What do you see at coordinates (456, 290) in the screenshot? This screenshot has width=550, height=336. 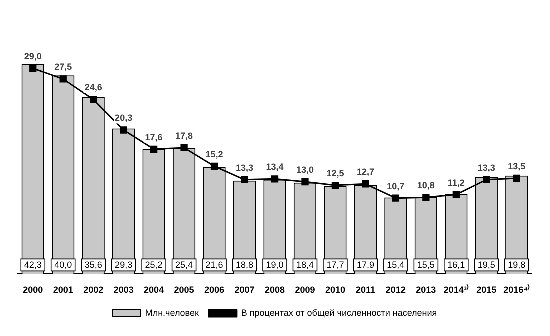 I see `x-tick-label: 2014³⁾` at bounding box center [456, 290].